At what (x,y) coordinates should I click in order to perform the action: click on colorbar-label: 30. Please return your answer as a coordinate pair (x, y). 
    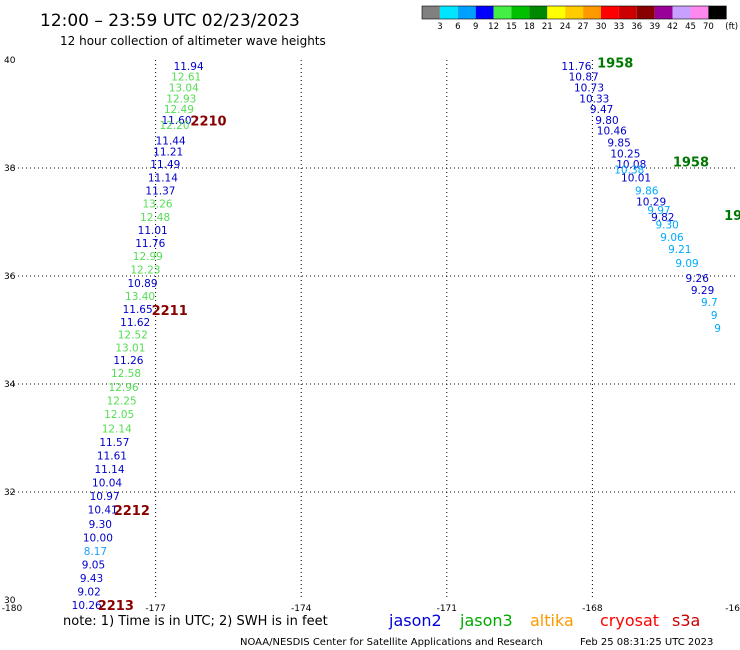
    Looking at the image, I should click on (601, 27).